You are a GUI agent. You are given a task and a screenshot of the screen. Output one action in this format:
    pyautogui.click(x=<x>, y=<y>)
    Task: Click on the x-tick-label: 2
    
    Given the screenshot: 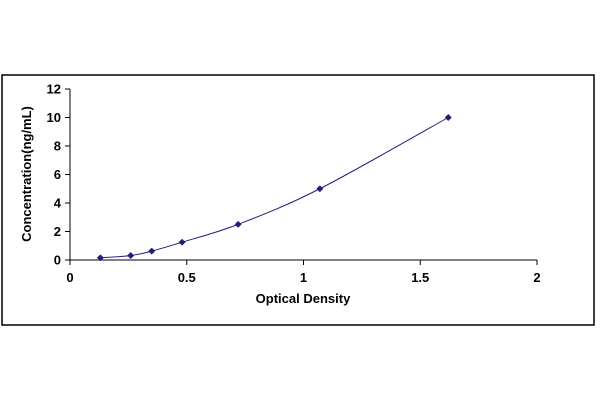 What is the action you would take?
    pyautogui.click(x=536, y=277)
    